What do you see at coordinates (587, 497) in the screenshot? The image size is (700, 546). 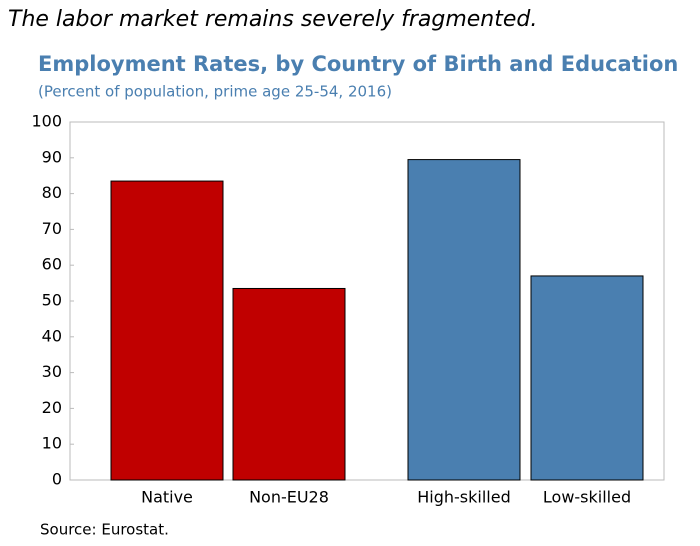 I see `x-tick-label: Low-skilled` at bounding box center [587, 497].